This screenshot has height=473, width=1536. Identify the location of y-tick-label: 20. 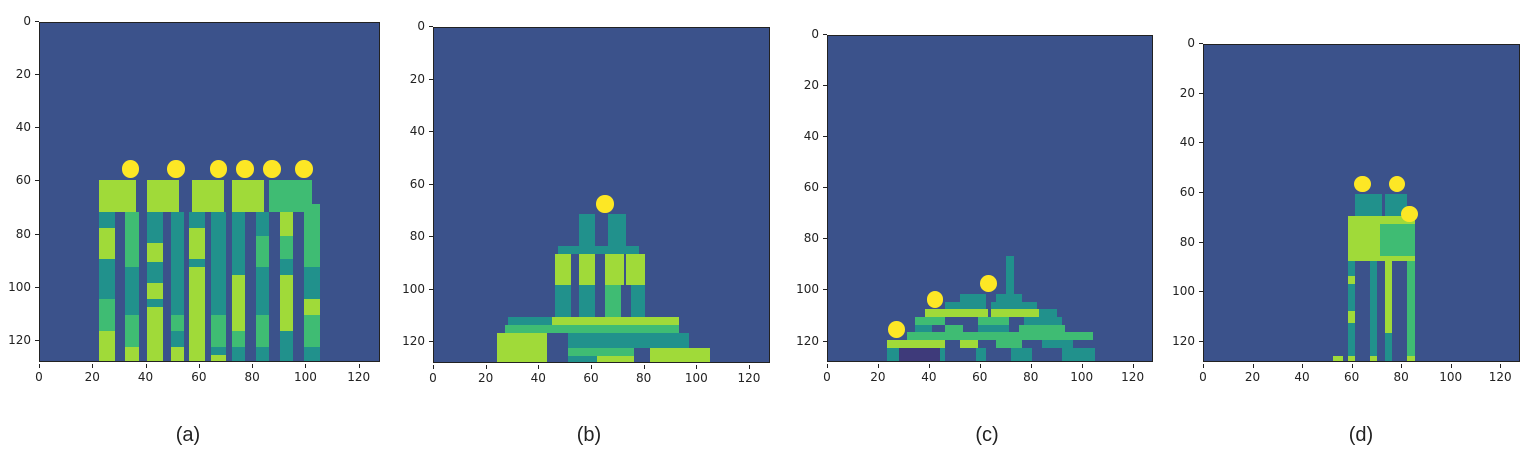
(805, 85).